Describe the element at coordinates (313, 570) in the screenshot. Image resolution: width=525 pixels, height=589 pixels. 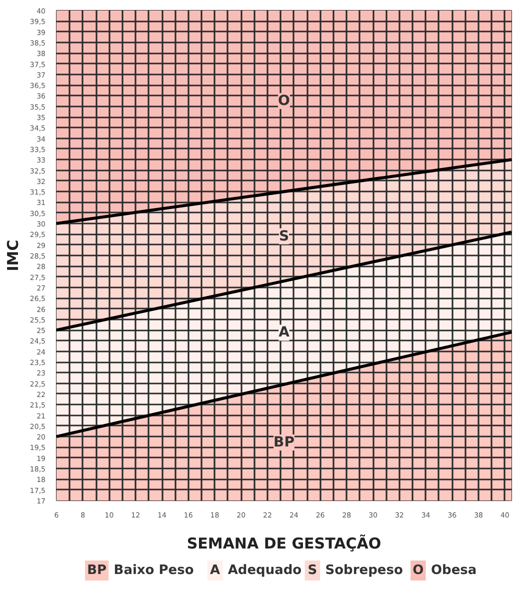
I see `text: S` at that location.